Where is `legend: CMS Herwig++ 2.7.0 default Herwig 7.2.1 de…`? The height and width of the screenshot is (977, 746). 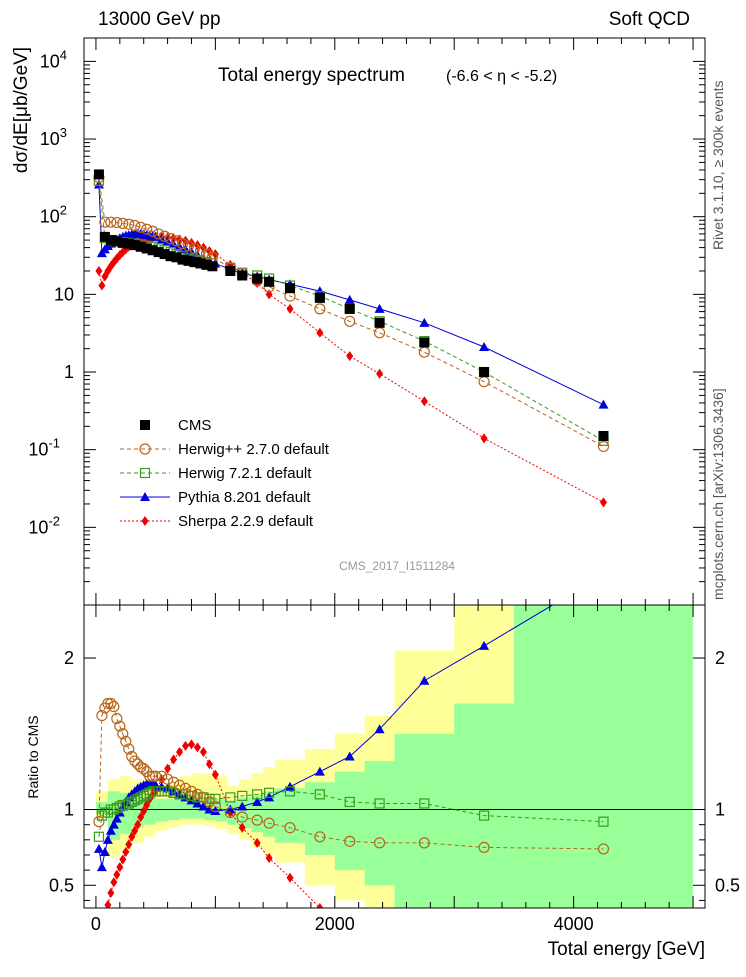
legend: CMS Herwig++ 2.7.0 default Herwig 7.2.1 de… is located at coordinates (225, 473).